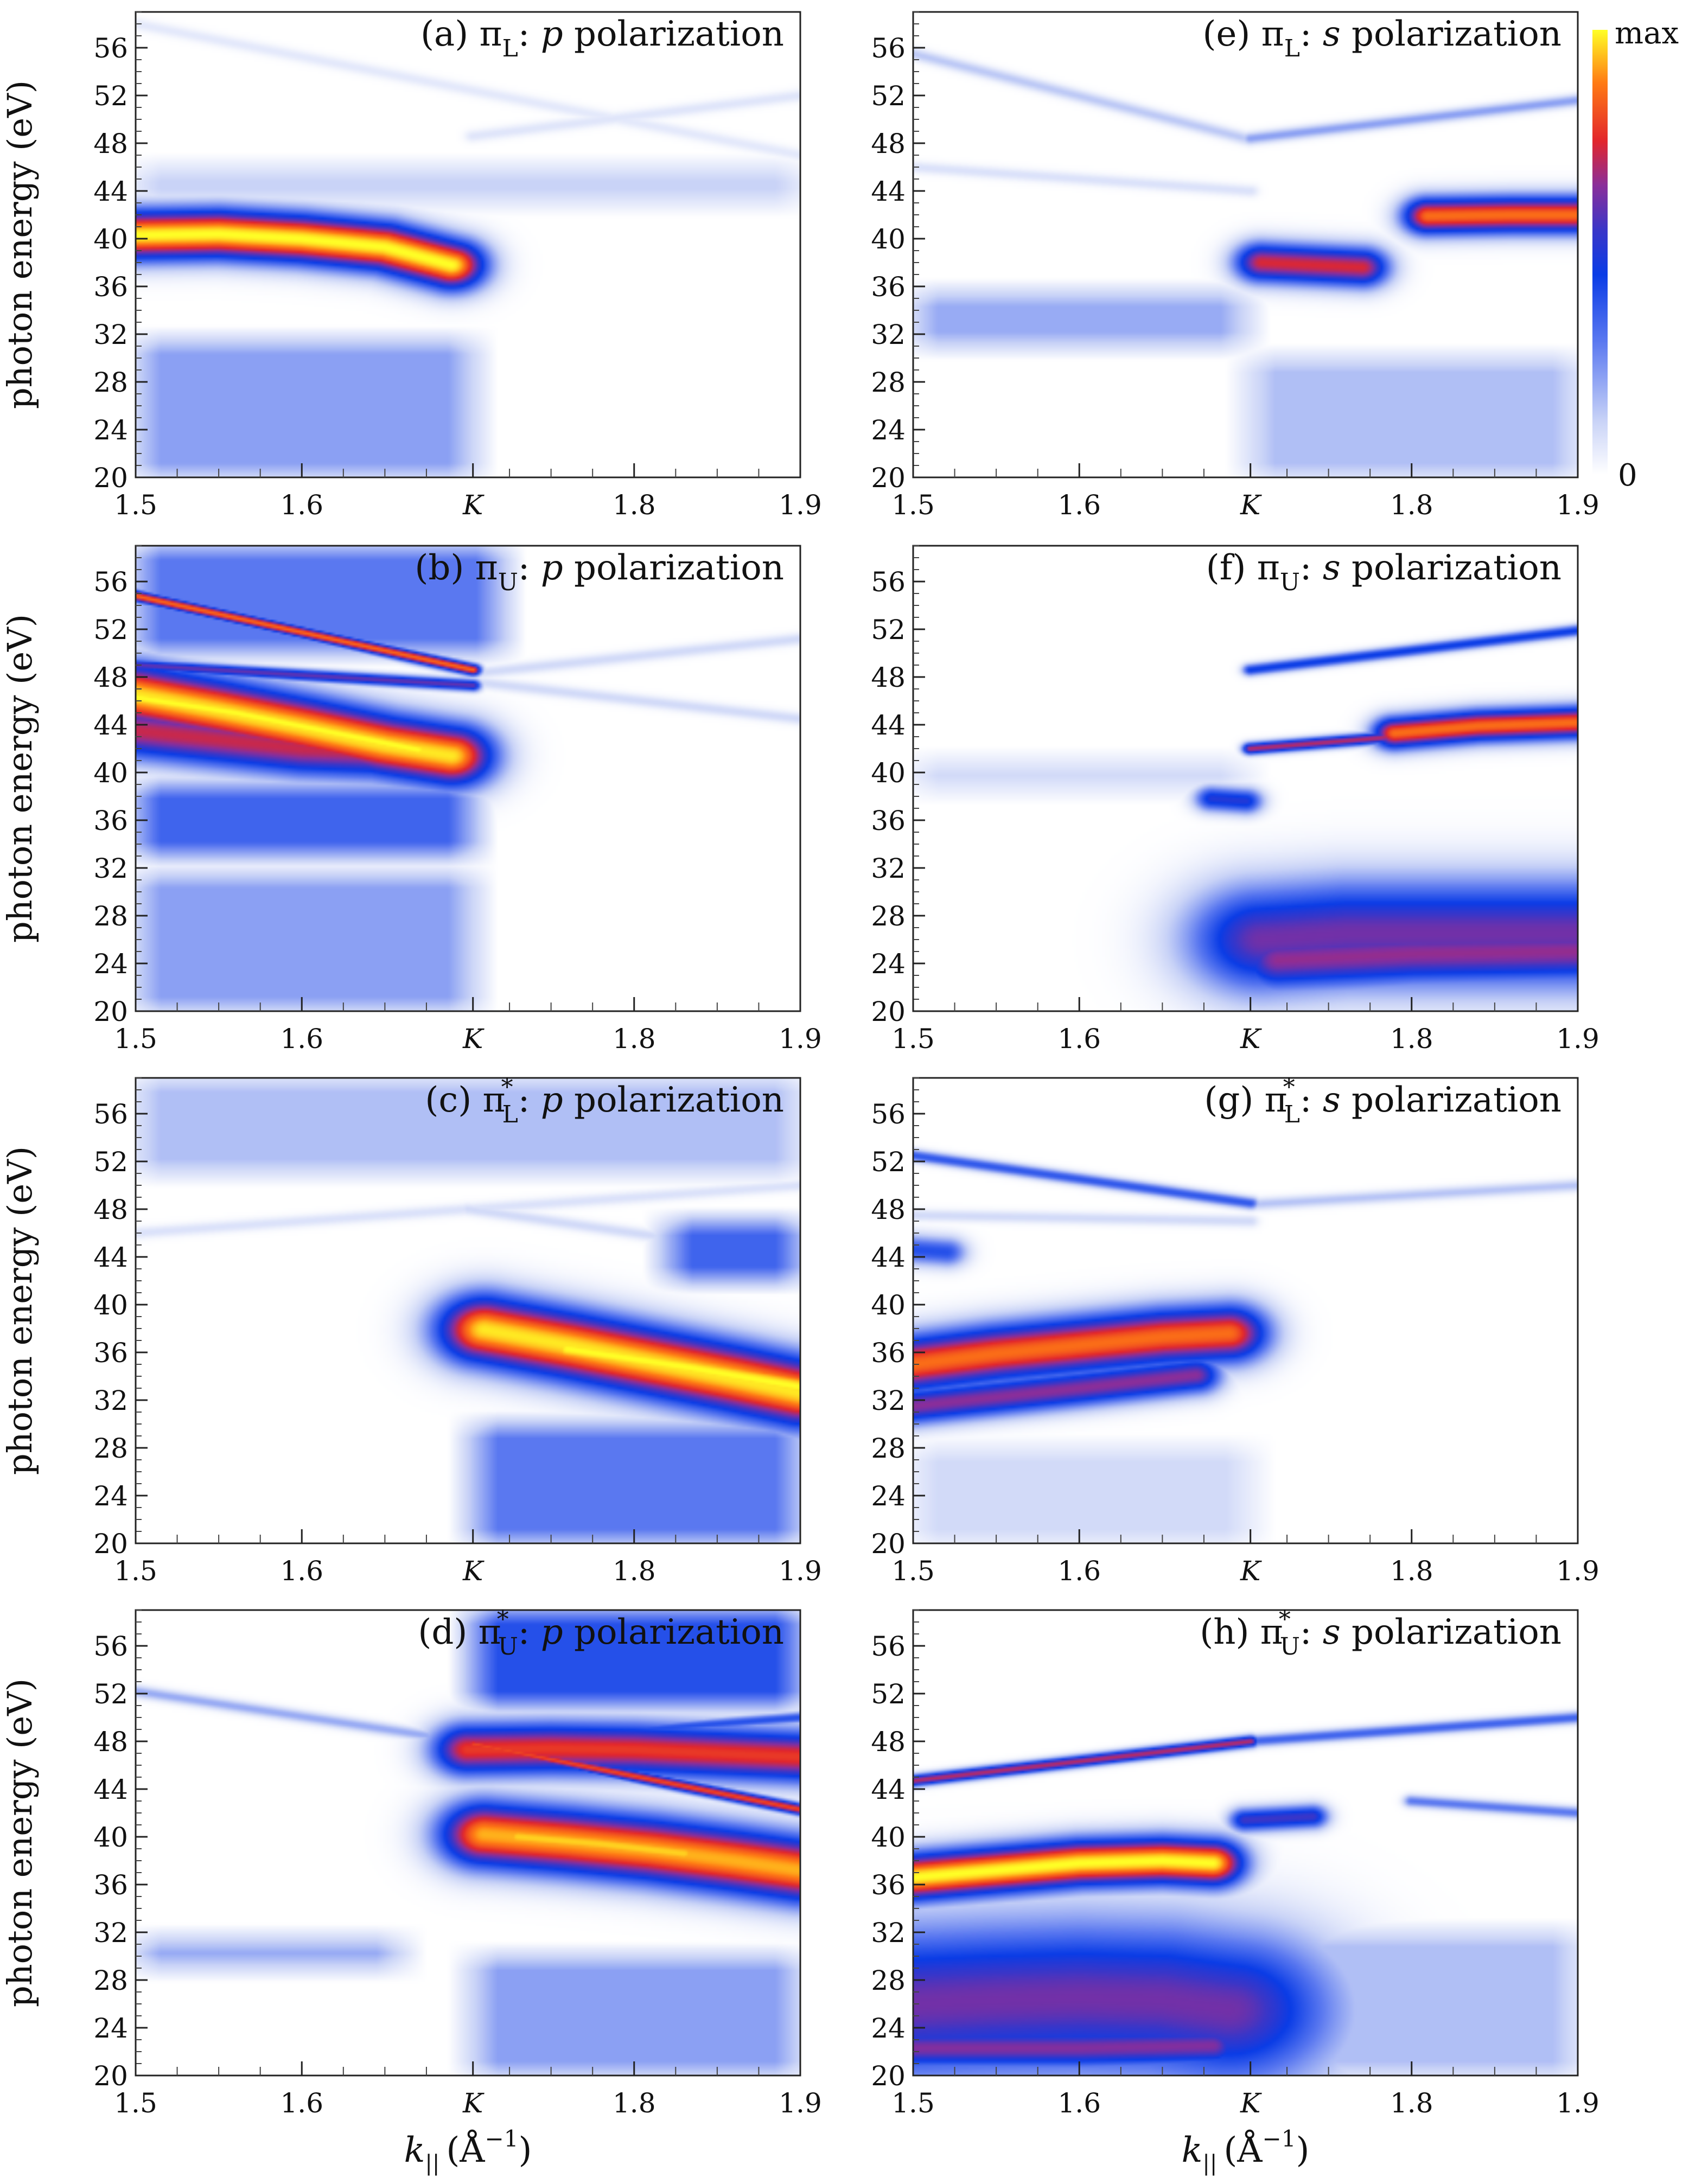 This screenshot has width=1689, height=2184. I want to click on panel-title: (f) πU: s polarization, so click(1383, 572).